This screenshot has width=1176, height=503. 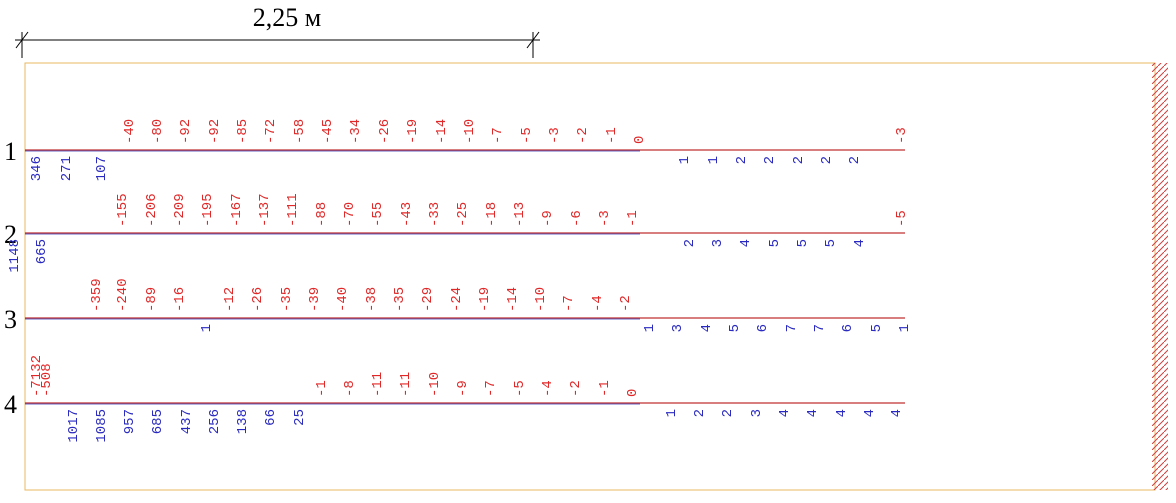 What do you see at coordinates (407, 214) in the screenshot?
I see `value-label-negative: -43` at bounding box center [407, 214].